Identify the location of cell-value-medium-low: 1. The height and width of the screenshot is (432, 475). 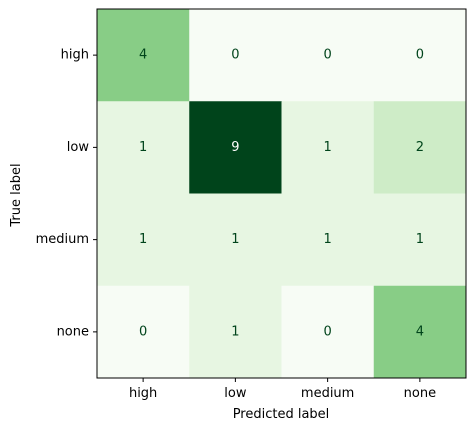
(235, 239).